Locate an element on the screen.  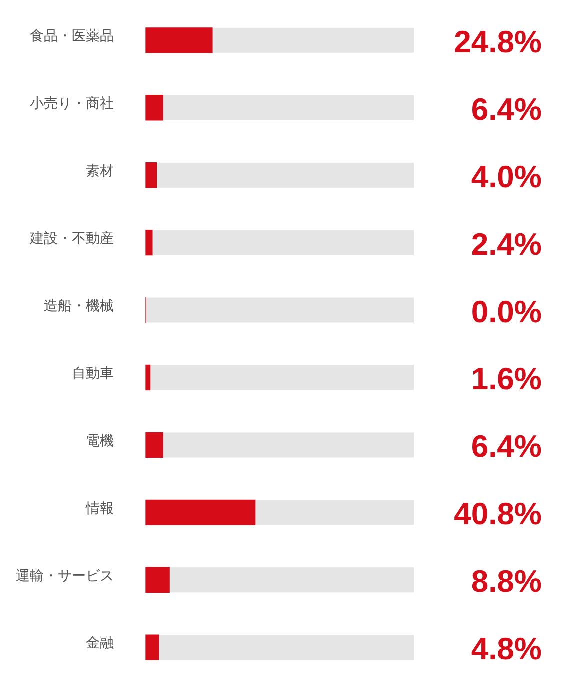
y-tick-label: 小売り・商社 is located at coordinates (72, 104).